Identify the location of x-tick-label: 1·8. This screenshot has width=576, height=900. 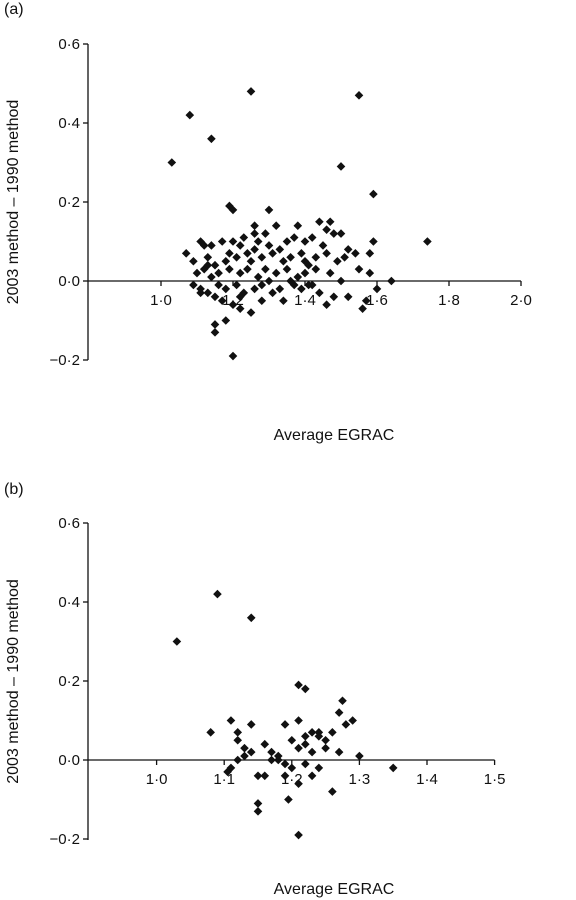
(449, 300).